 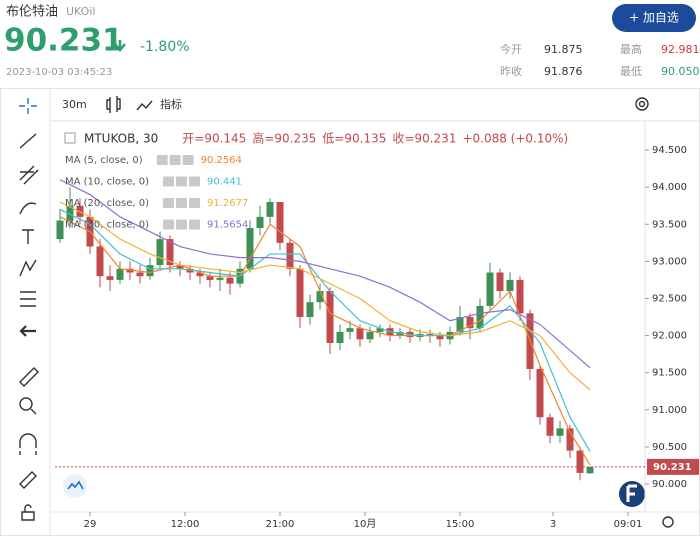 I want to click on ohlc-value: 高=90.235, so click(x=284, y=138).